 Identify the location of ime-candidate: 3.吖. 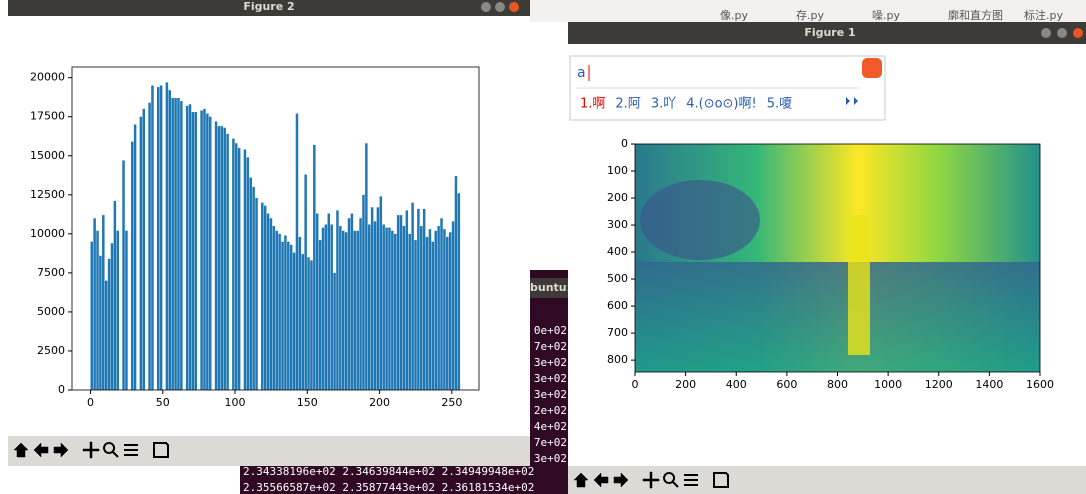
(663, 104).